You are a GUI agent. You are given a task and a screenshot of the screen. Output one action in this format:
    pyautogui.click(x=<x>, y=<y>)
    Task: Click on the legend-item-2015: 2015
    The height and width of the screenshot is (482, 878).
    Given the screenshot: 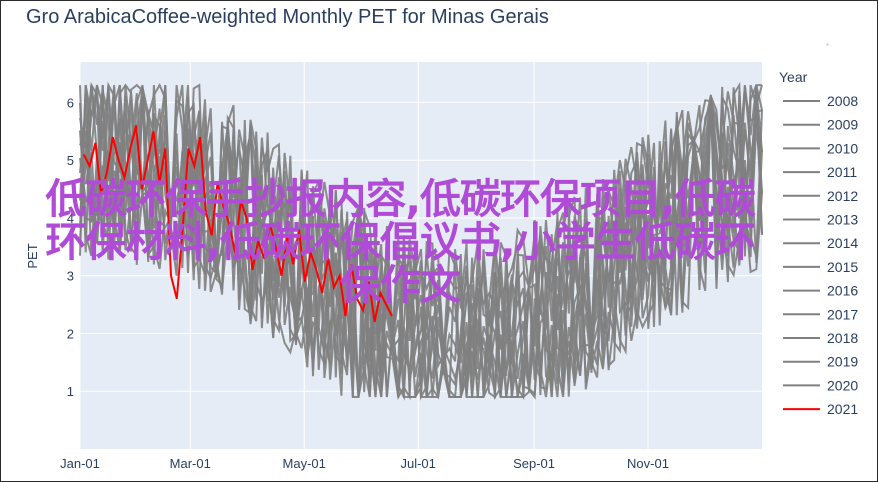 What is the action you would take?
    pyautogui.click(x=842, y=267)
    